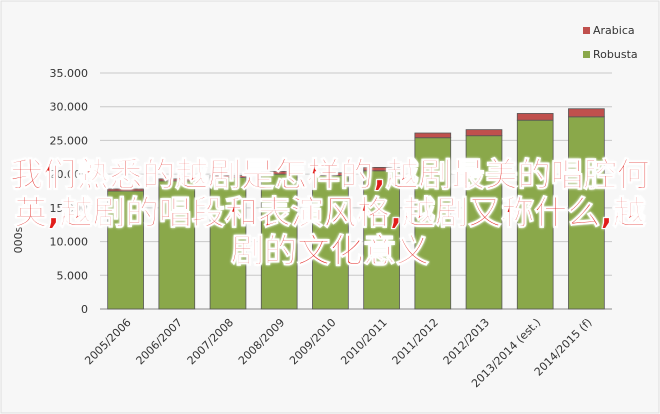 This screenshot has height=414, width=660. Describe the element at coordinates (73, 275) in the screenshot. I see `y-tick-label: 5.000` at that location.